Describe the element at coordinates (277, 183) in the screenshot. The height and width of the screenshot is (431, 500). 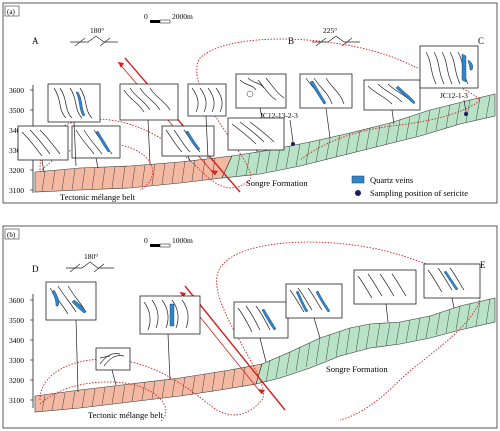
I see `songre-label-a: Songre Formation` at that location.